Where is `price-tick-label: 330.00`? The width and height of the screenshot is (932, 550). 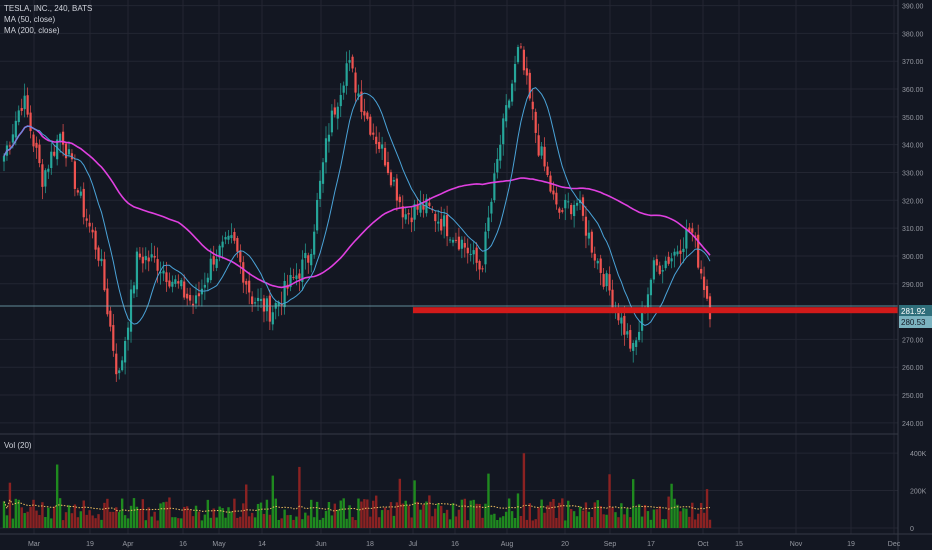 price-tick-label: 330.00 is located at coordinates (913, 173).